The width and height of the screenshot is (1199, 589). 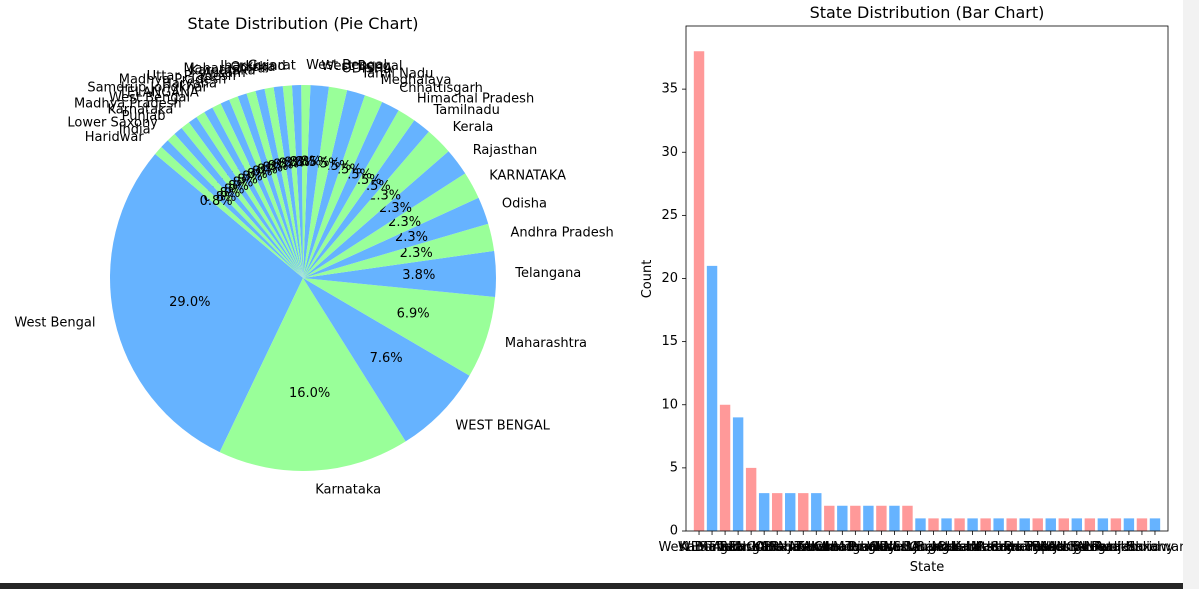 What do you see at coordinates (1191, 294) in the screenshot?
I see `right-window-margin` at bounding box center [1191, 294].